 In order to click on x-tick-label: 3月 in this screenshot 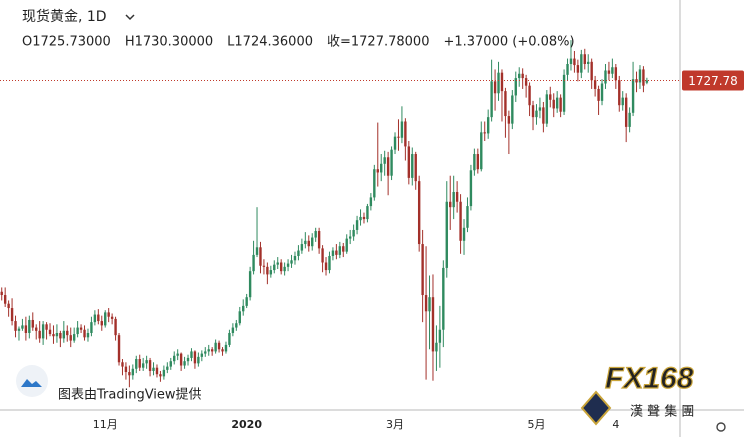, I will do `click(395, 424)`.